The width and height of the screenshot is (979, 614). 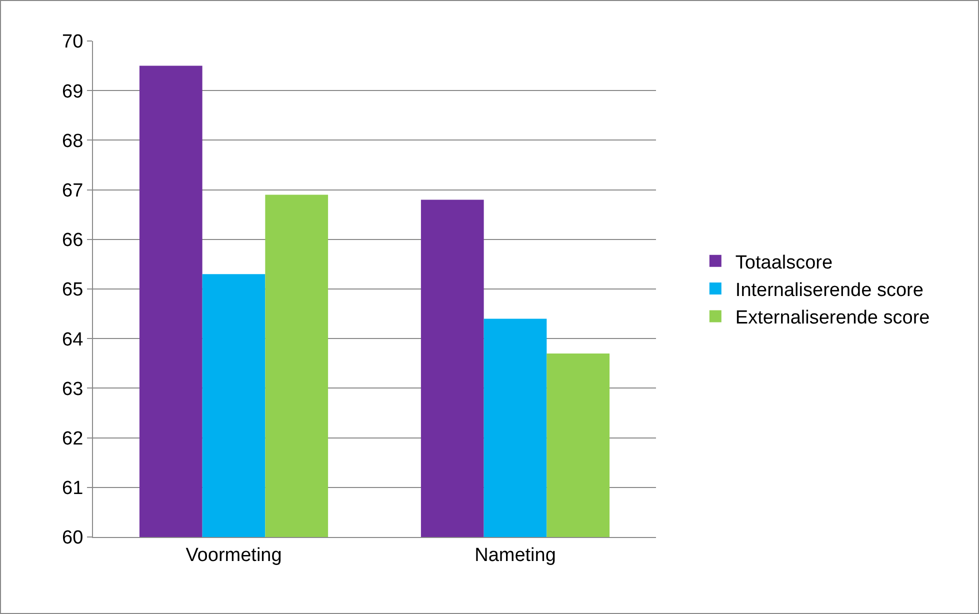 I want to click on legend-label: Totaalscore, so click(x=784, y=263).